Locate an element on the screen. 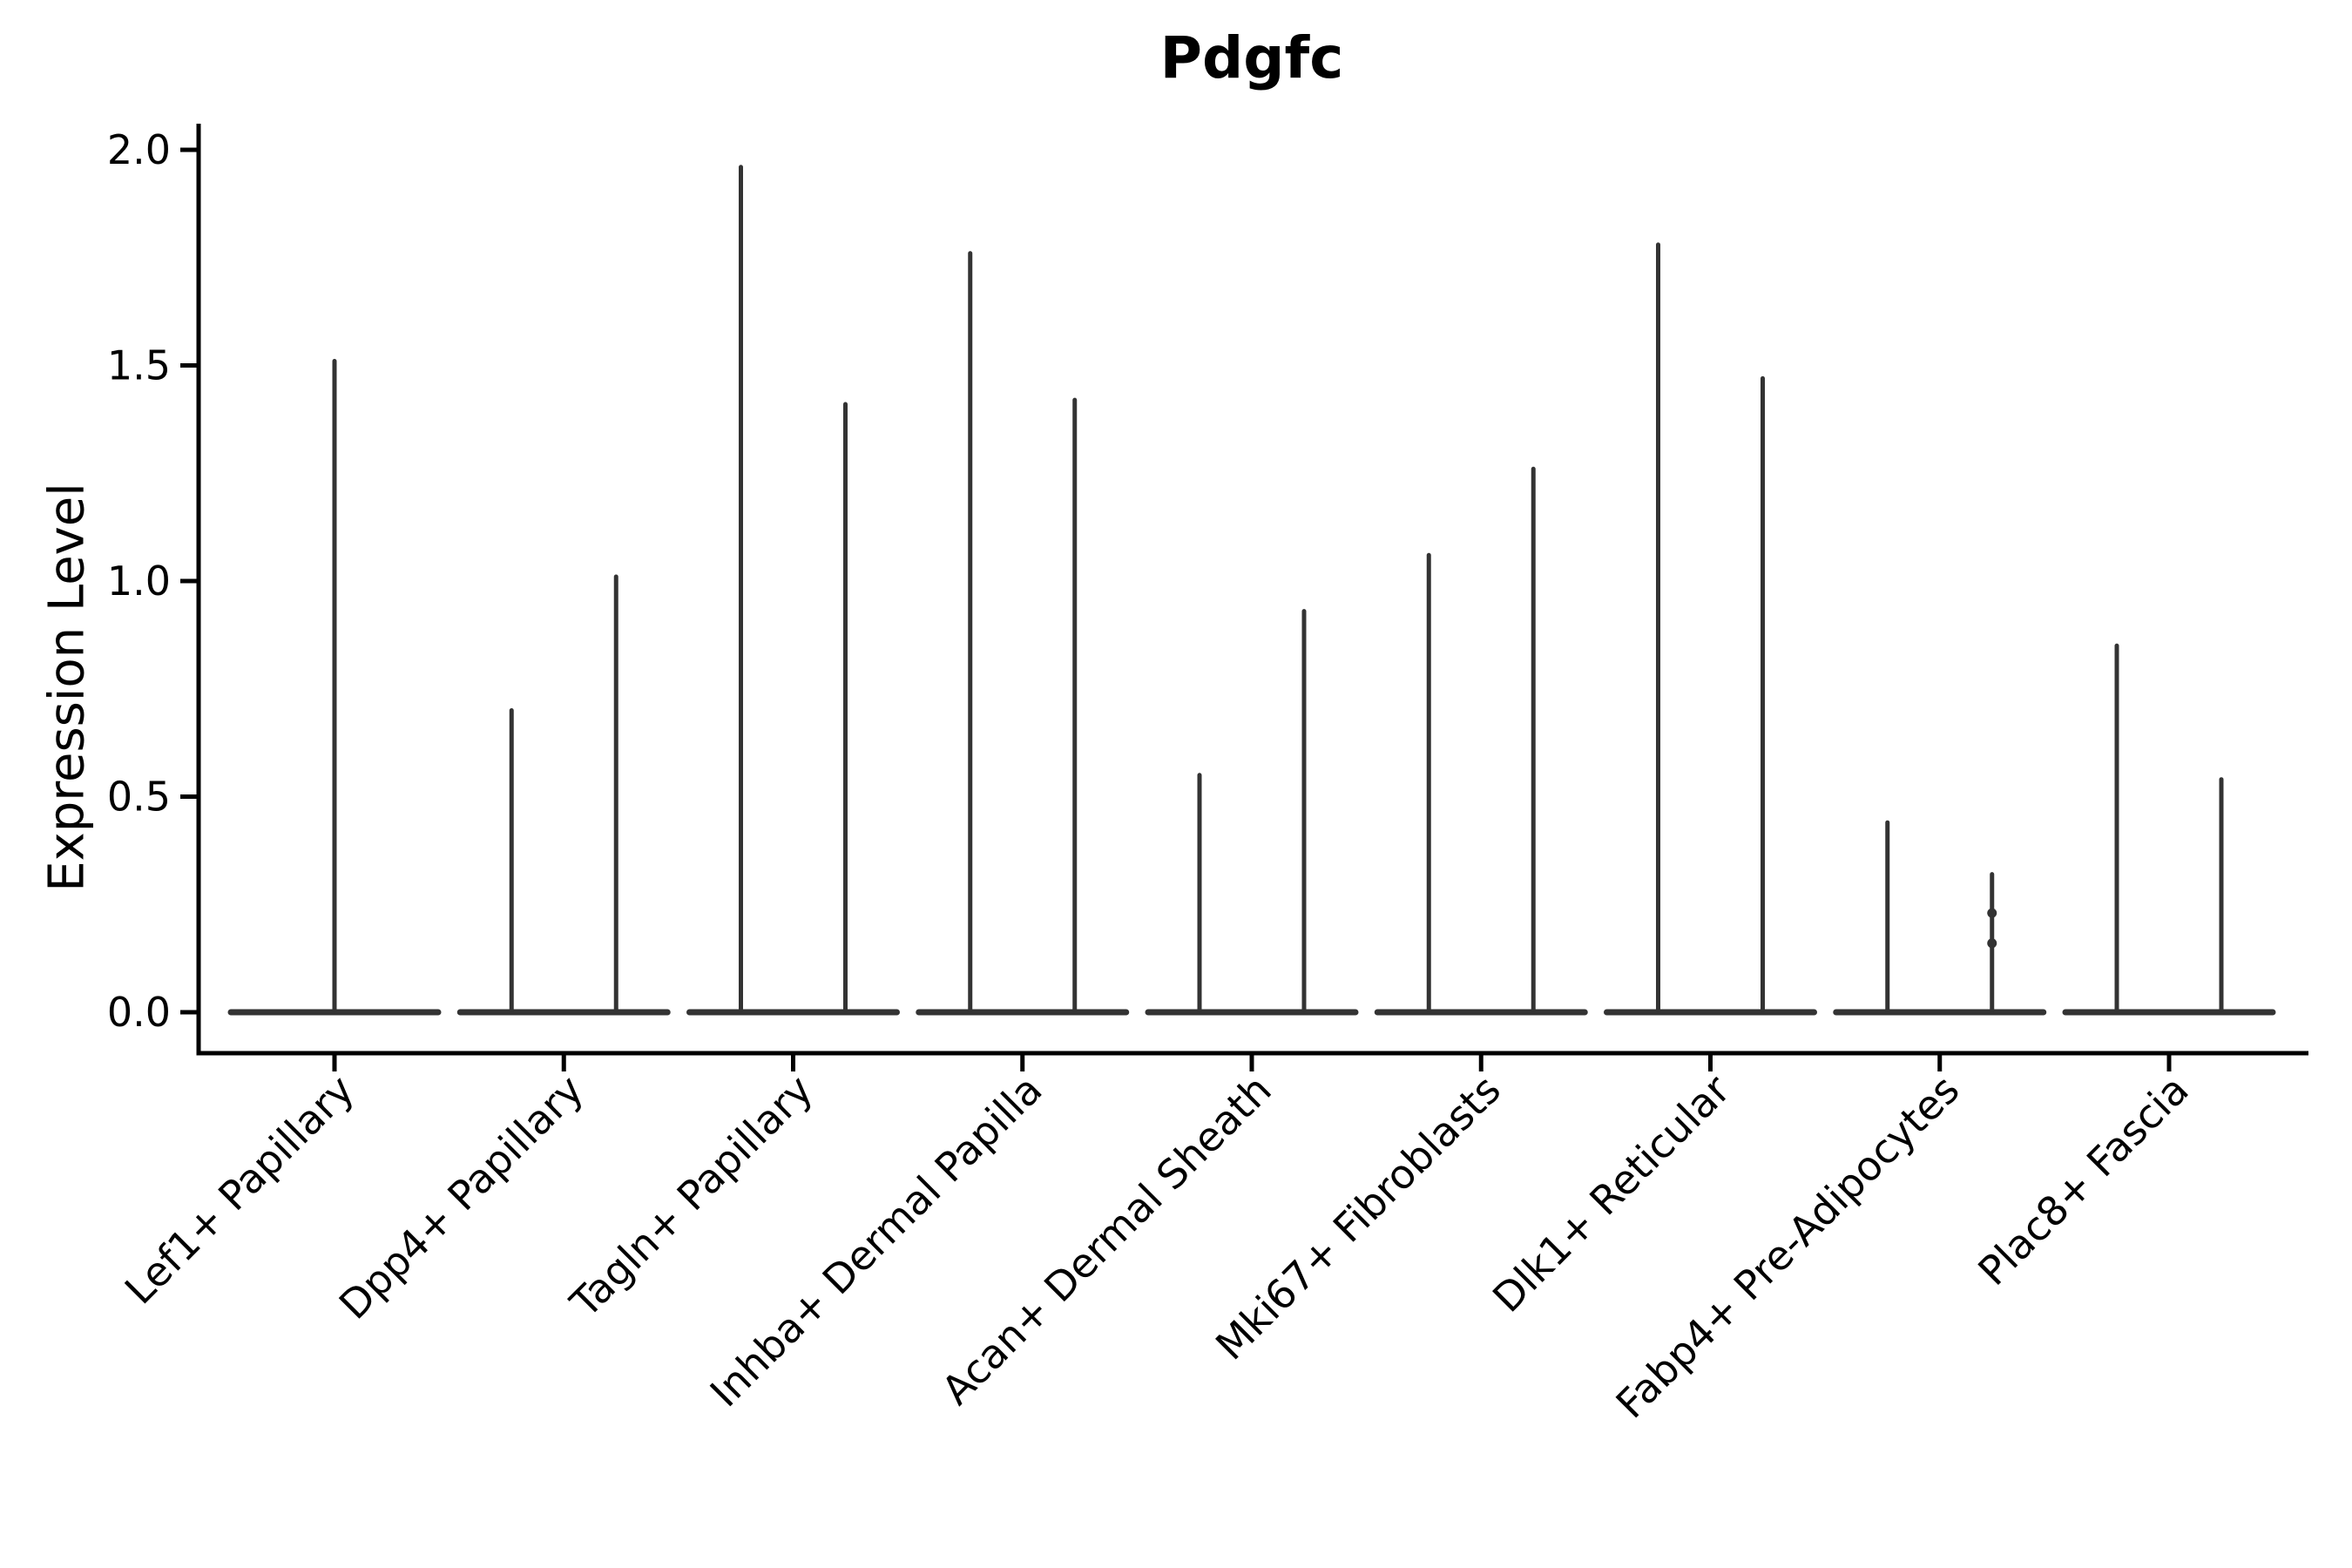 This screenshot has width=2352, height=1568. y-tick-label: 1.5 is located at coordinates (139, 366).